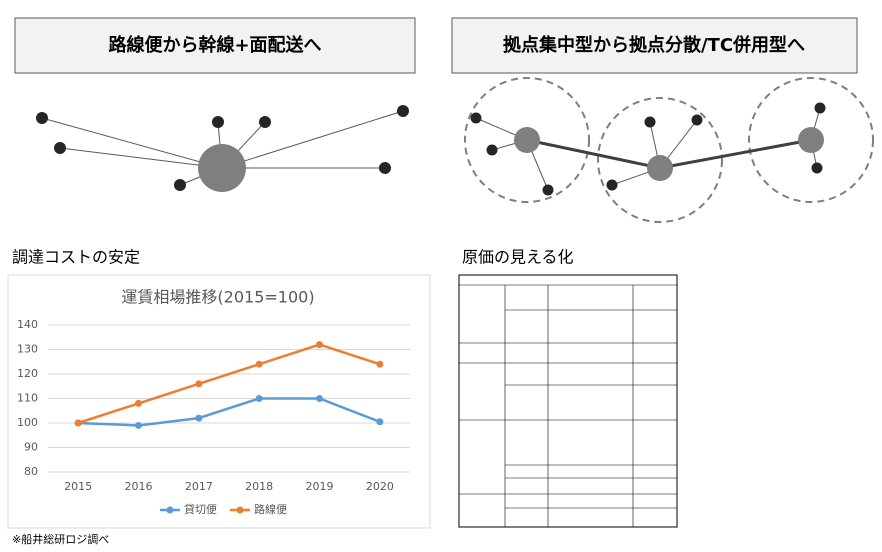 The image size is (882, 552). I want to click on x-tick-label: 2020, so click(380, 486).